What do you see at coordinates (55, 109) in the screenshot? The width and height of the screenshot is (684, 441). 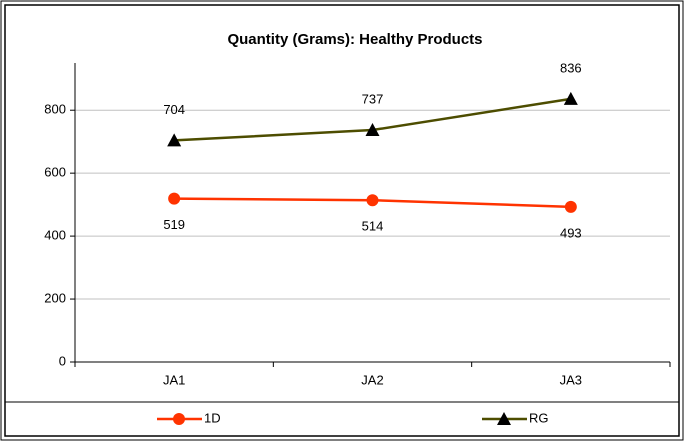 I see `y-tick-label: 800` at bounding box center [55, 109].